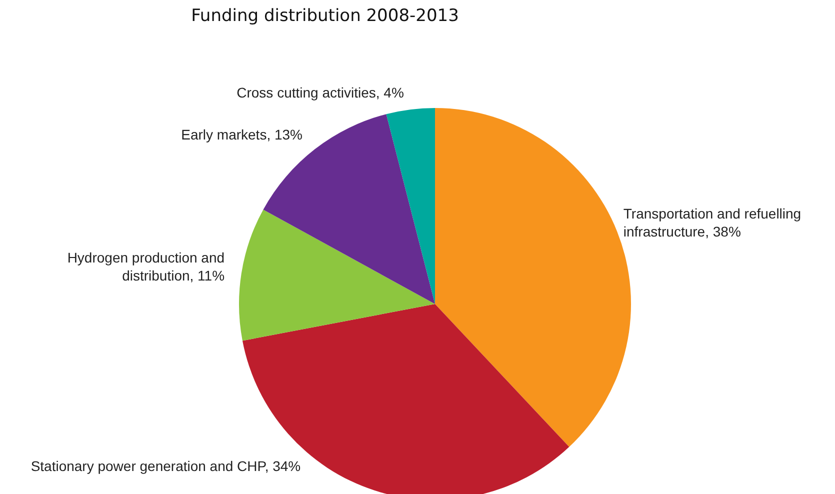 The width and height of the screenshot is (835, 494). I want to click on slice-label: Early markets, 13%, so click(242, 134).